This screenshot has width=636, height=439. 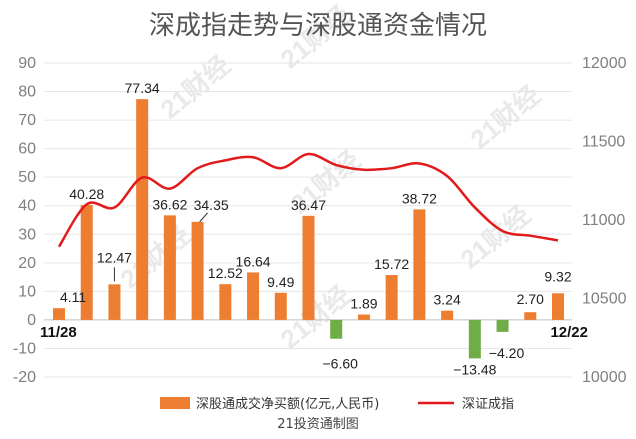 I want to click on data-label: 2.70, so click(x=530, y=299).